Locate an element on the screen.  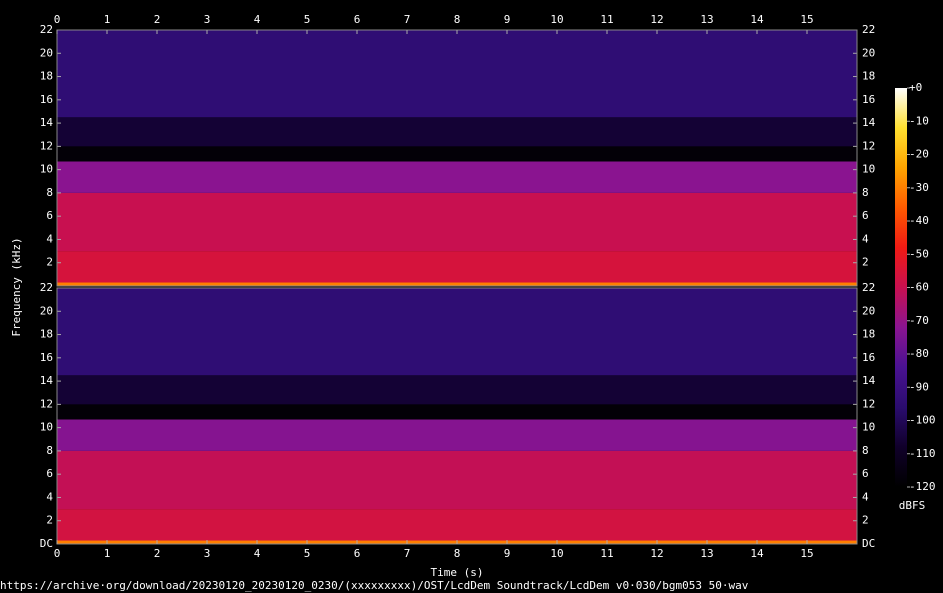
x-tick-label: 15 is located at coordinates (806, 553).